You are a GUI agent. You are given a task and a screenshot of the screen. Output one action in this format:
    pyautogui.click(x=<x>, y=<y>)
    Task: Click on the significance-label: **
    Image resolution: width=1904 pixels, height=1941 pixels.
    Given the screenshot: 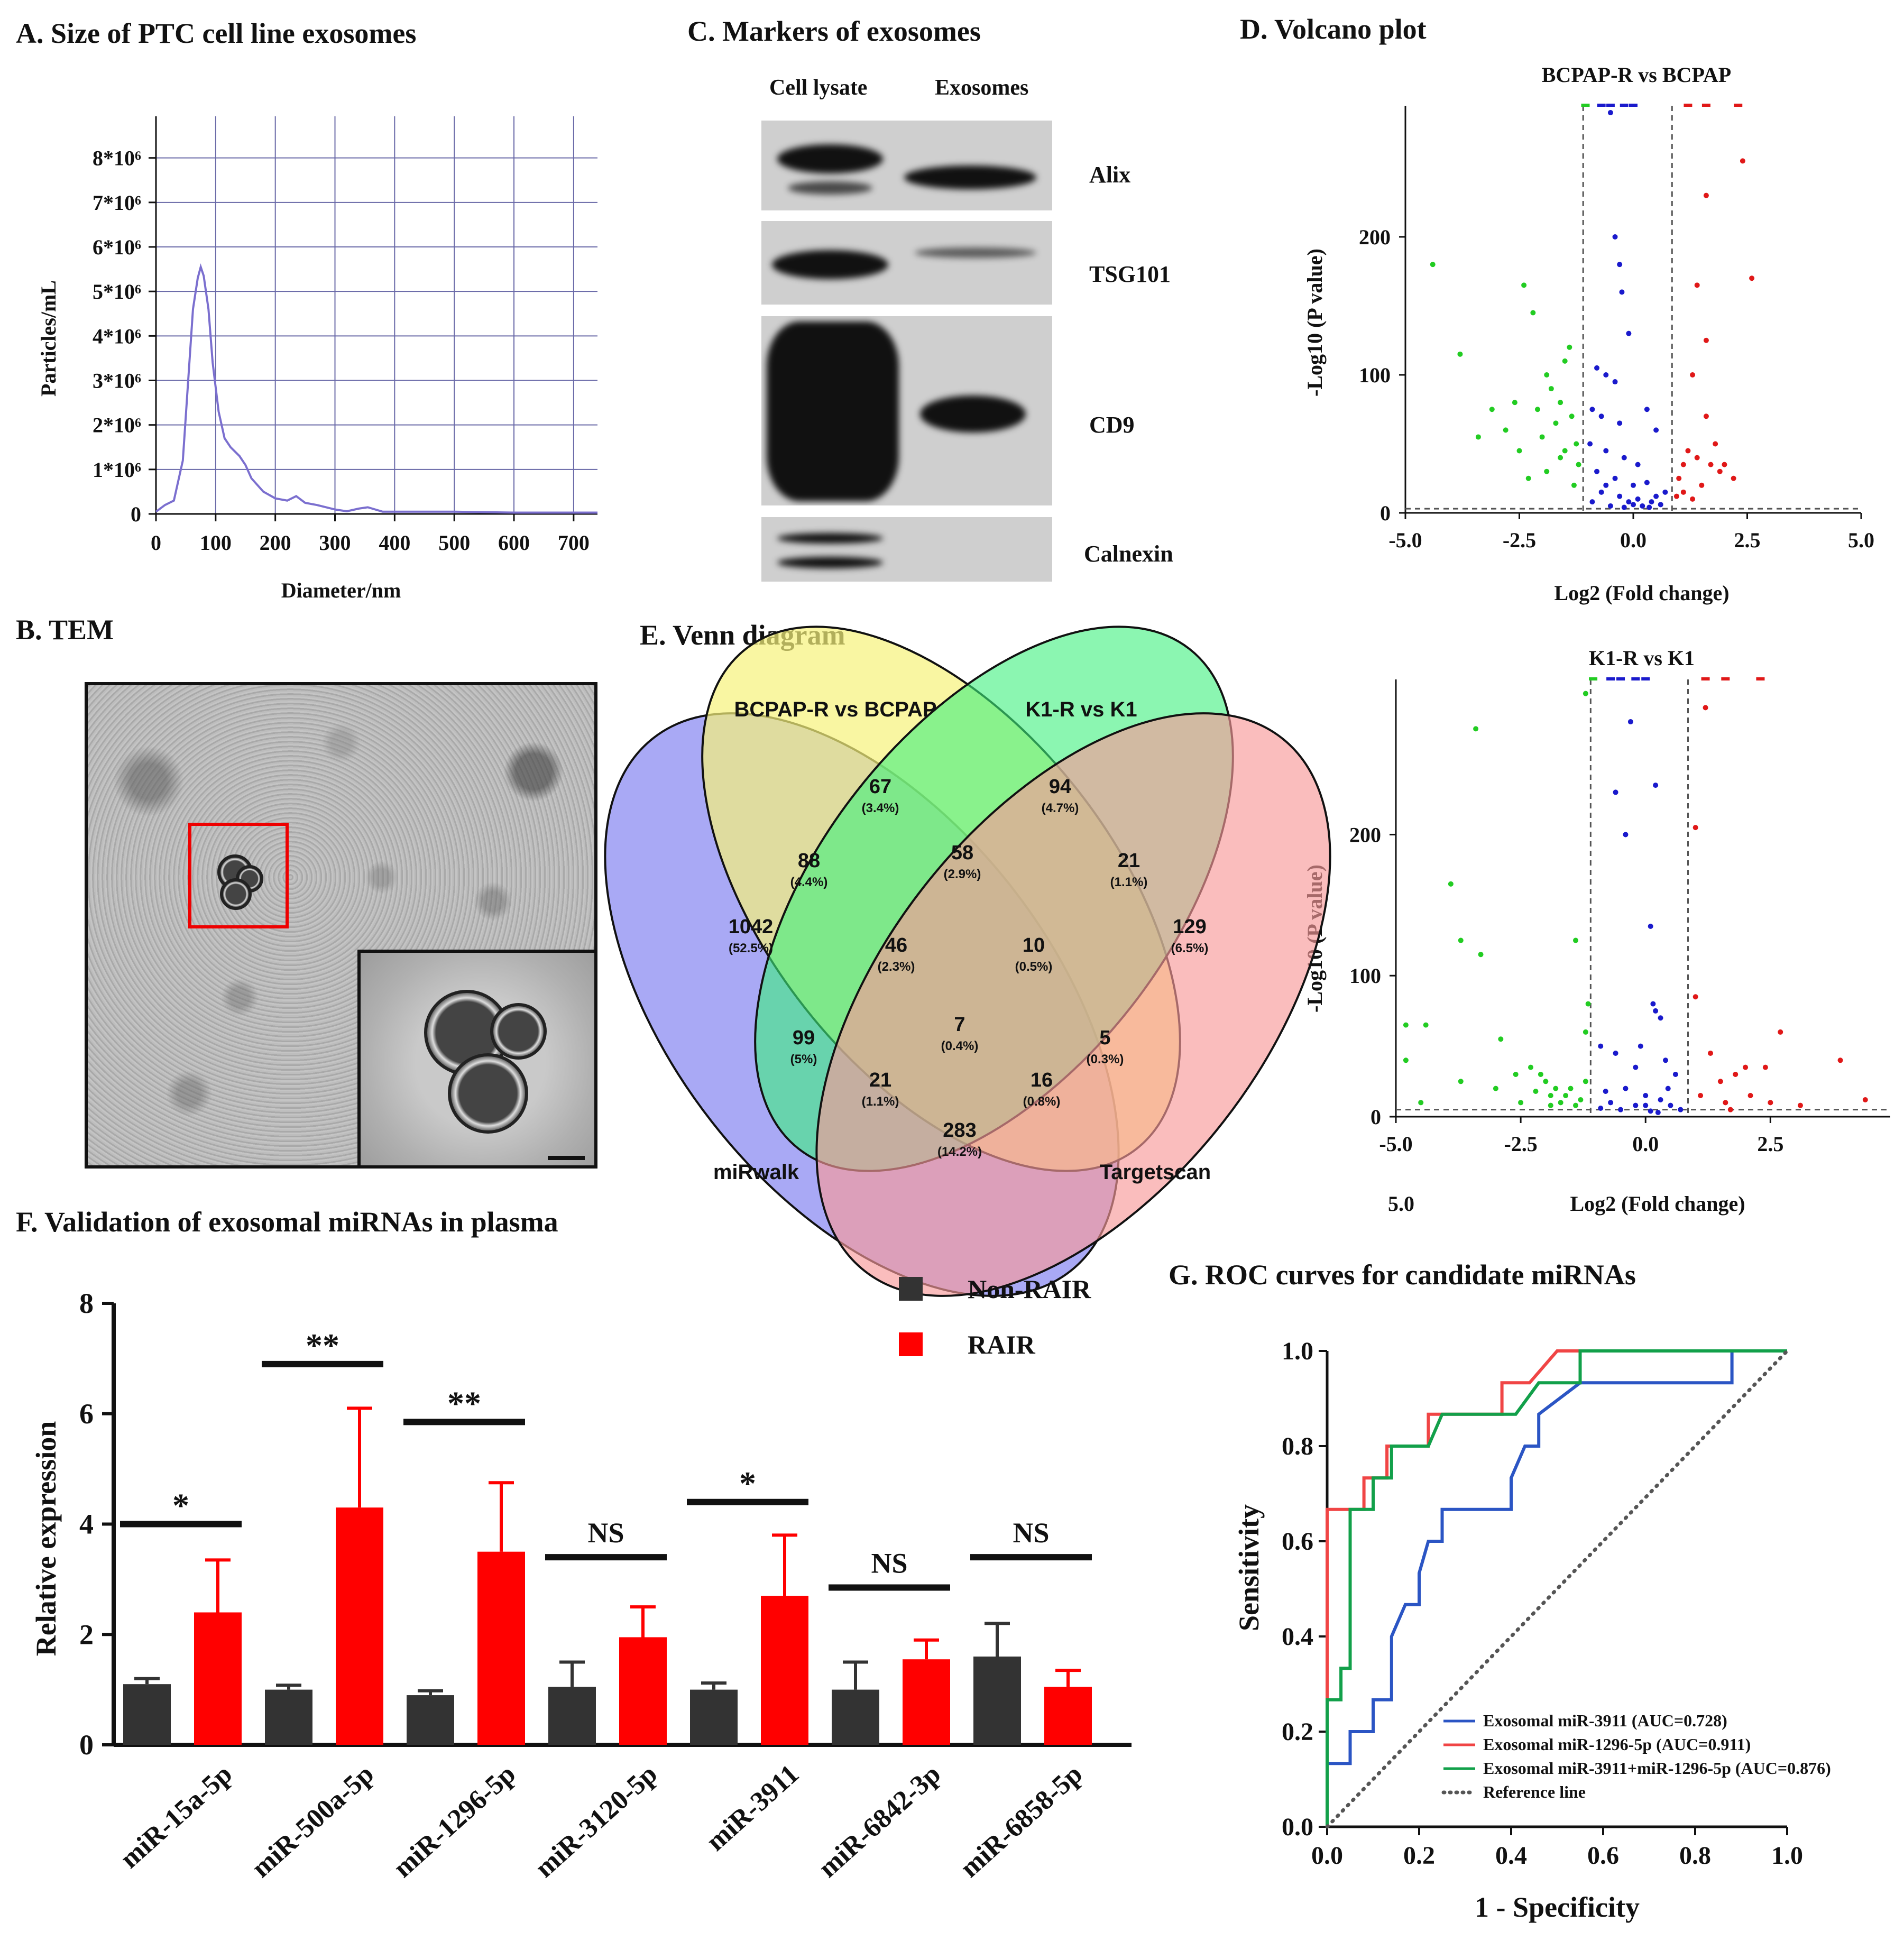 What is the action you would take?
    pyautogui.click(x=322, y=1346)
    